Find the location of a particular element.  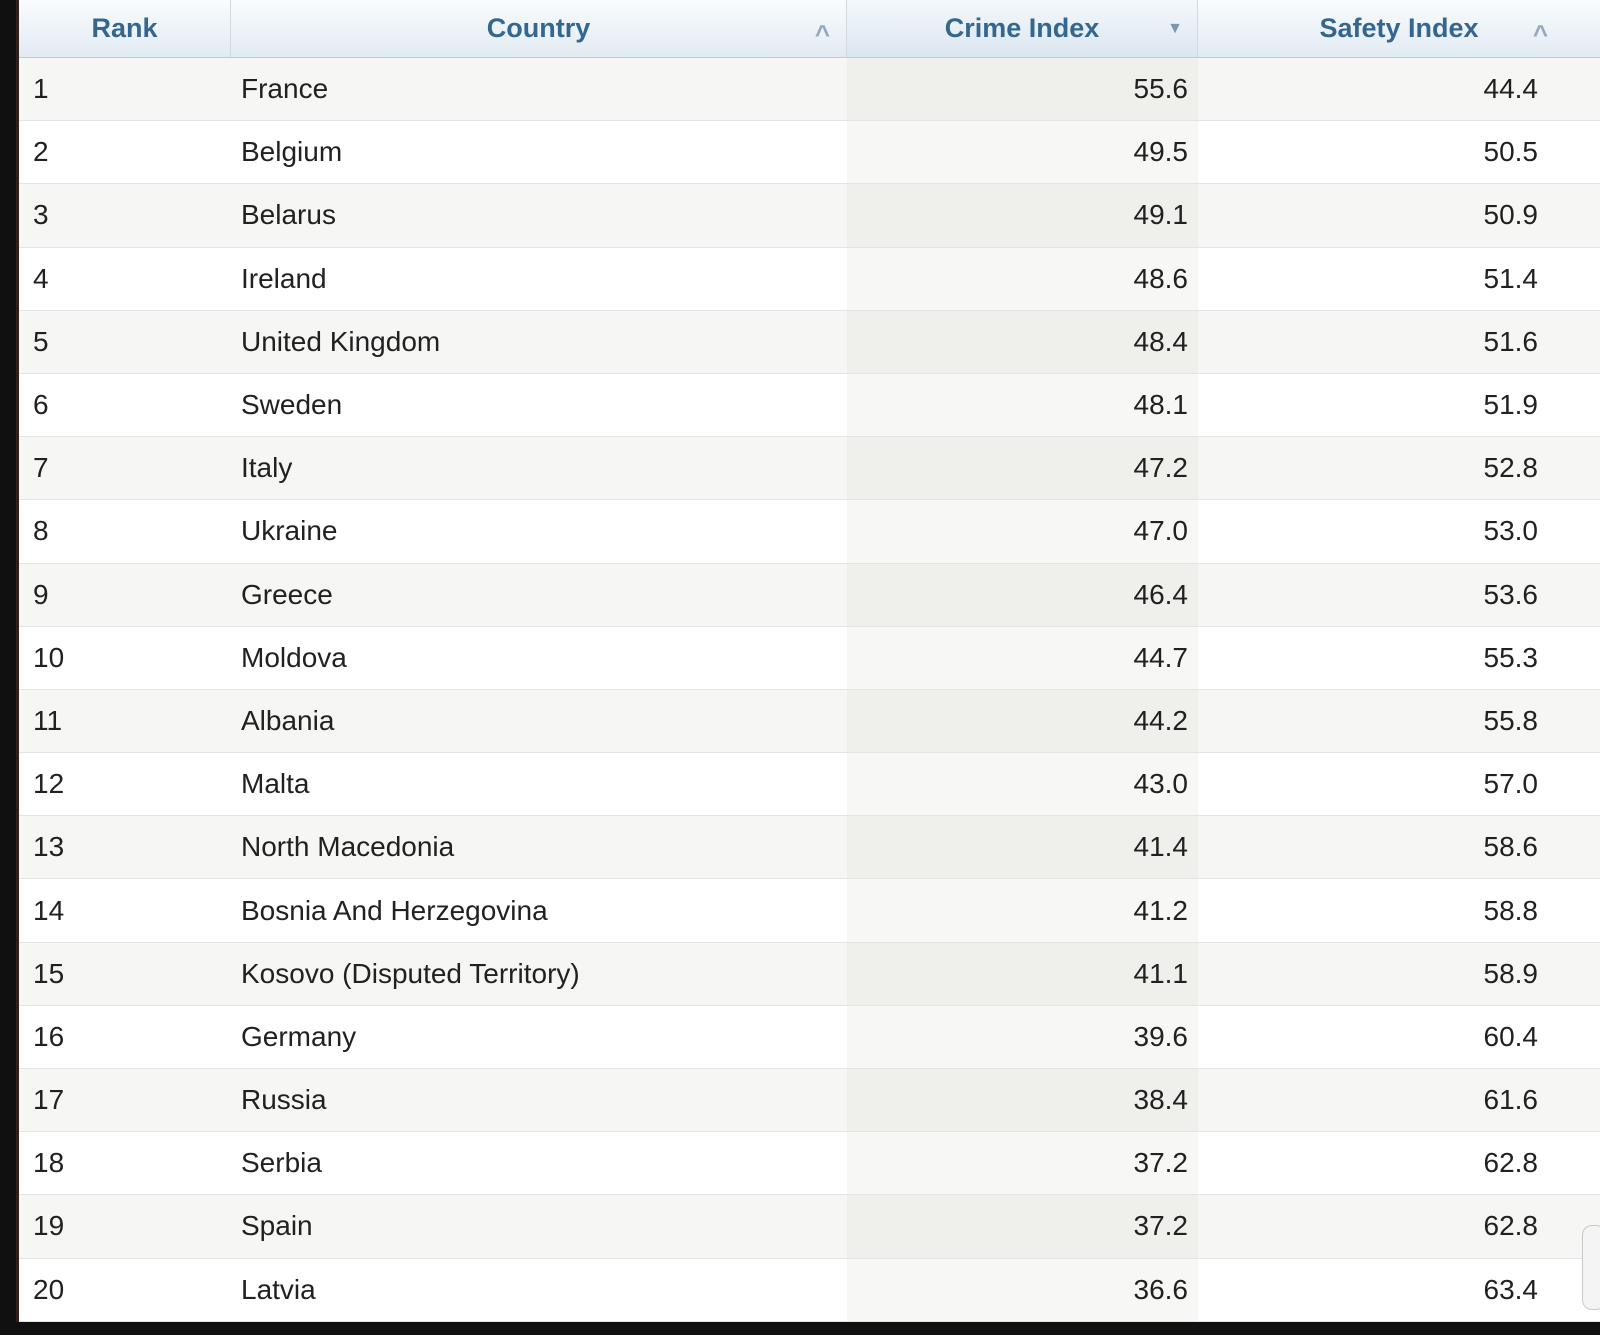

crime-index-cell: 48.1 is located at coordinates (1022, 405).